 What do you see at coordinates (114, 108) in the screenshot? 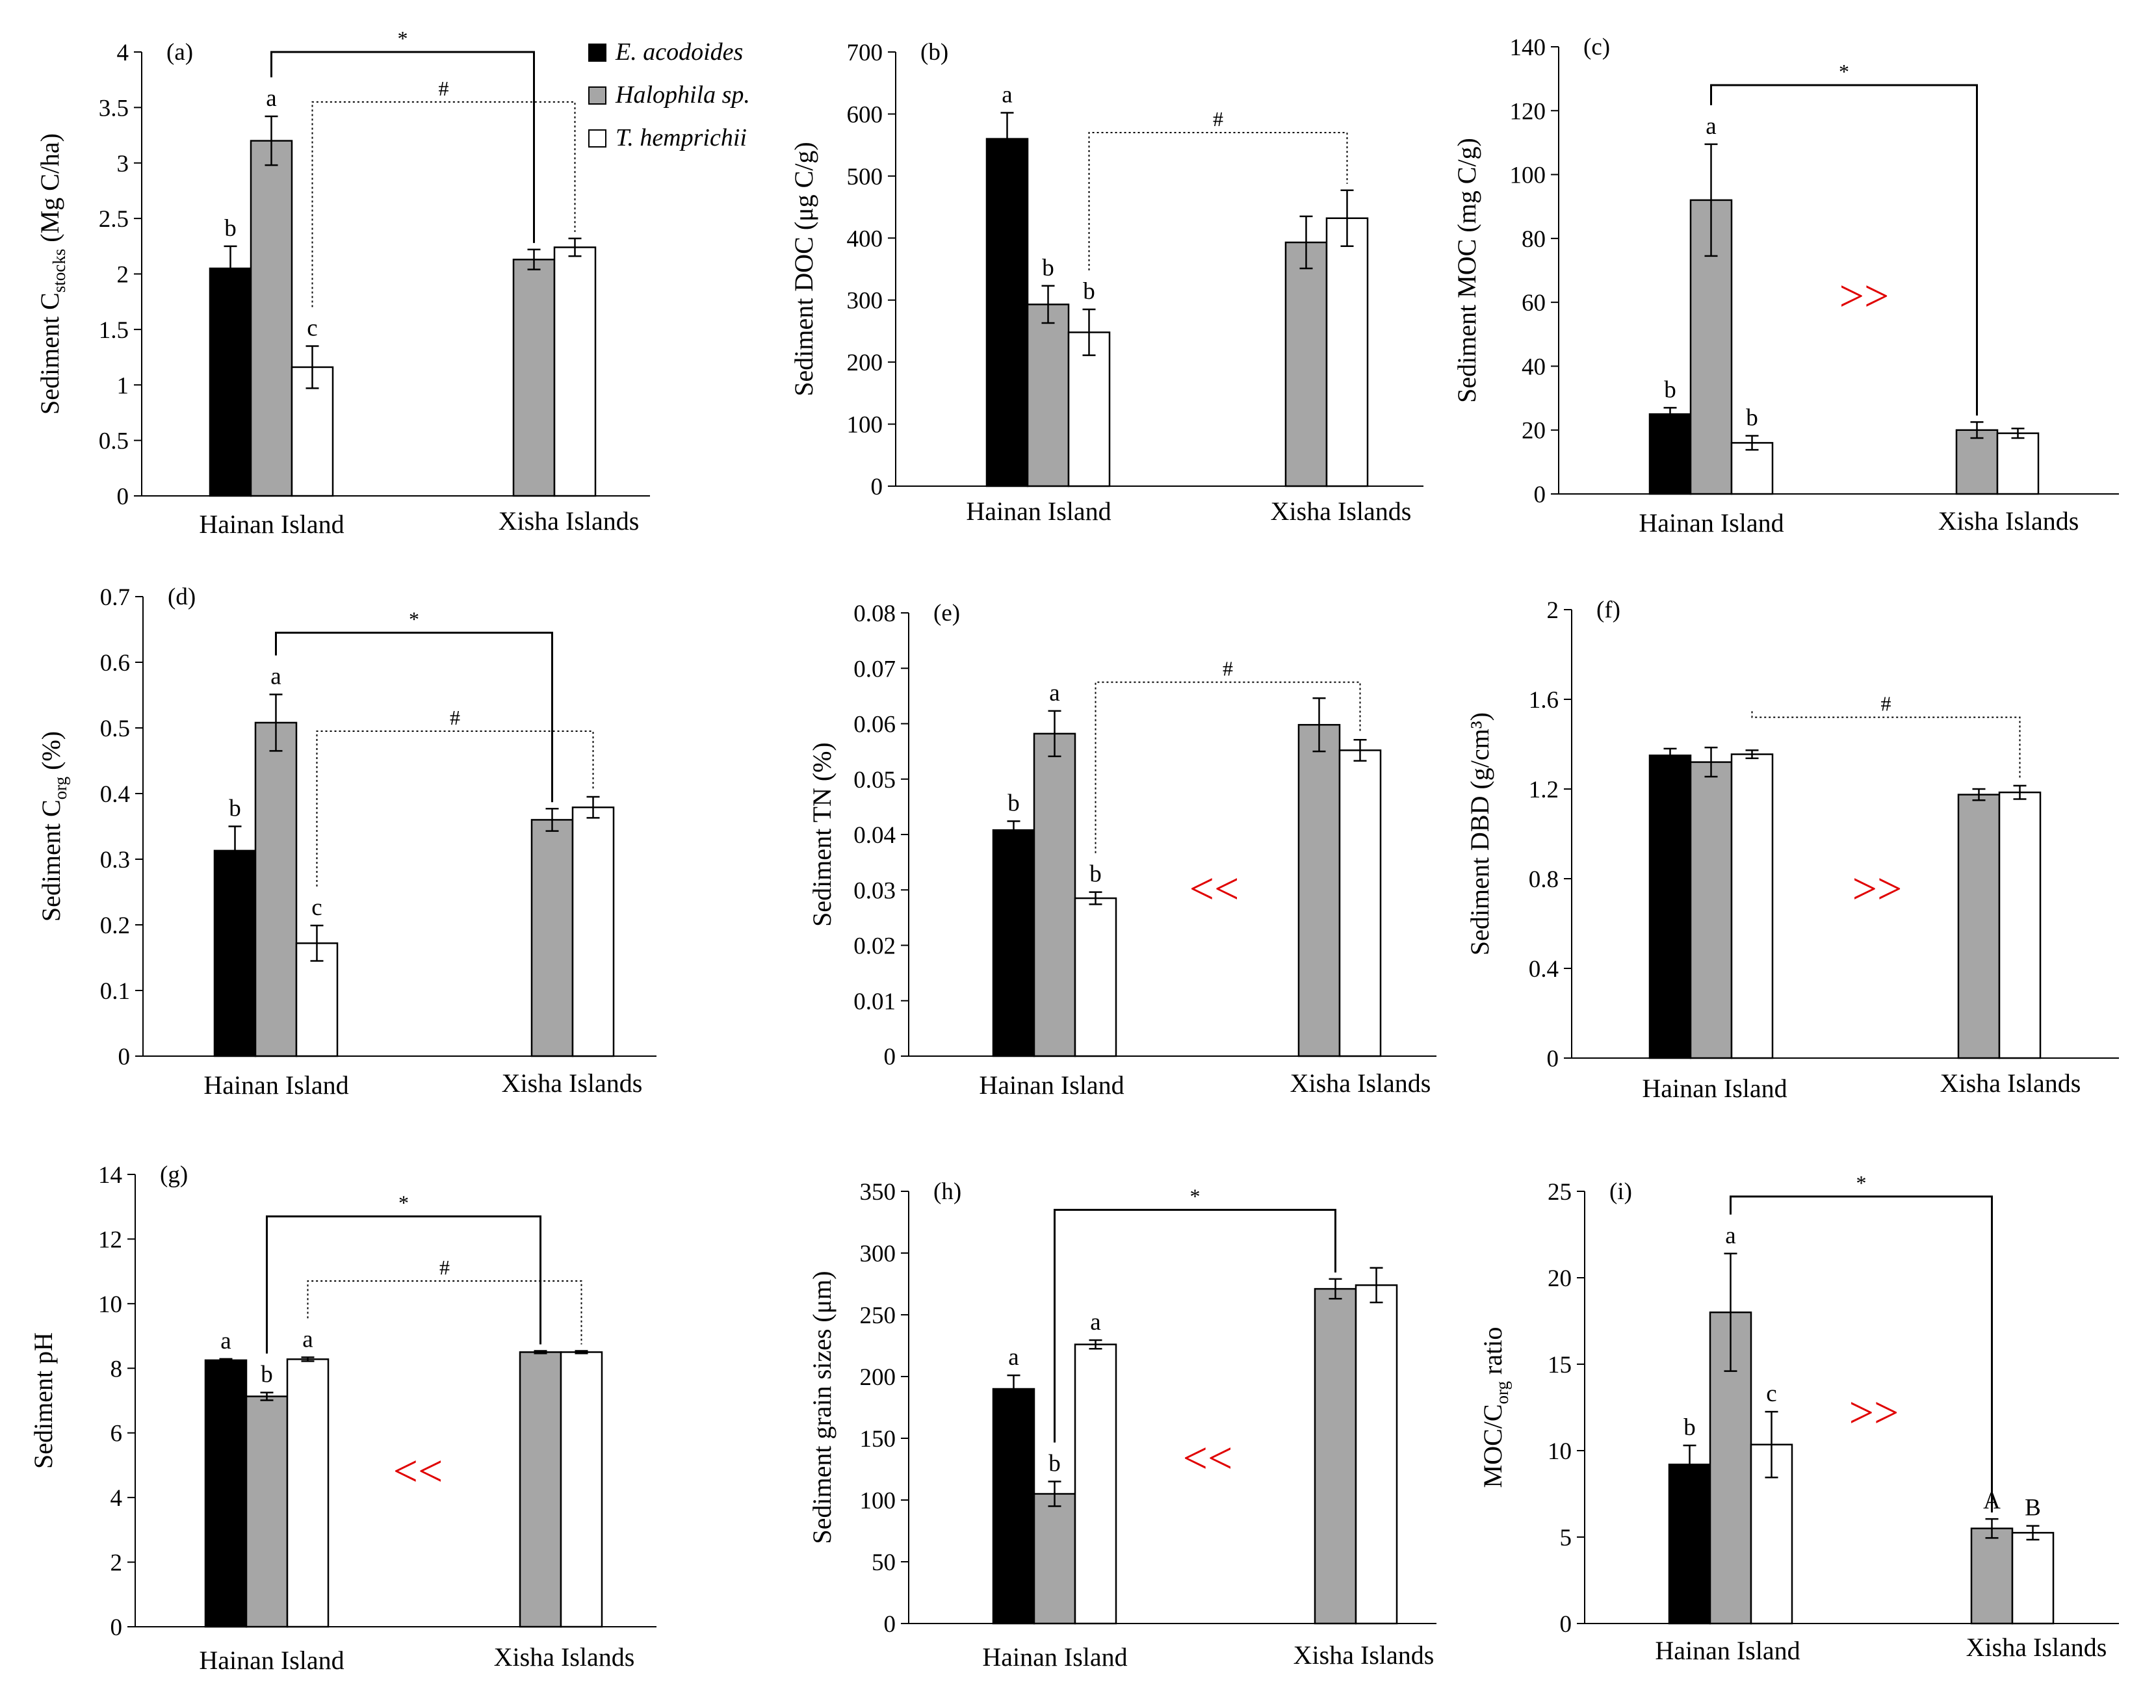
I see `y-tick-label: 3.5` at bounding box center [114, 108].